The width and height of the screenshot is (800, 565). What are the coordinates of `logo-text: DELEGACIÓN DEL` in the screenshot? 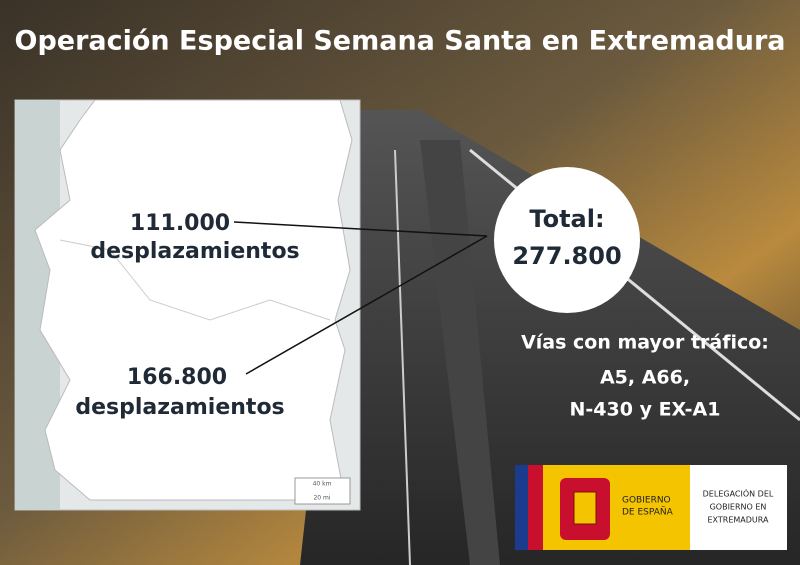 It's located at (738, 493).